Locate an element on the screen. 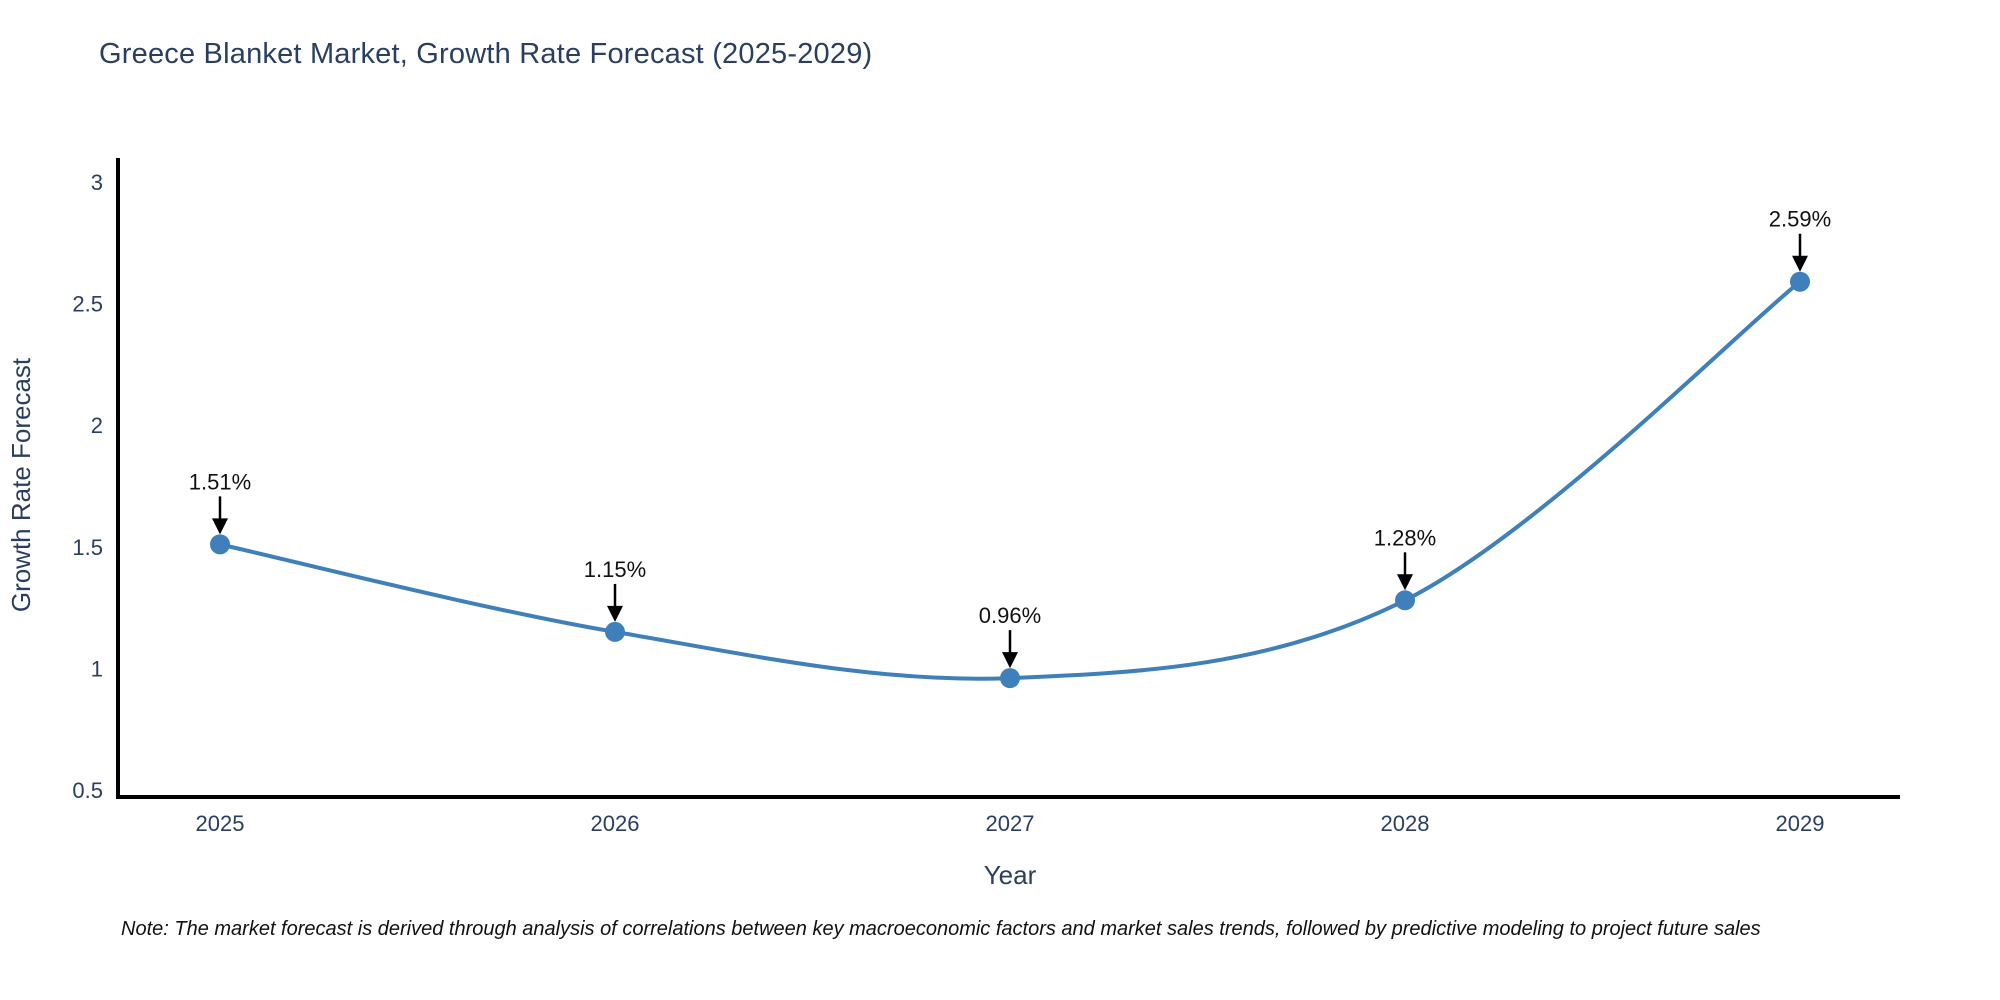  data-point-label: 0.96% is located at coordinates (1010, 615).